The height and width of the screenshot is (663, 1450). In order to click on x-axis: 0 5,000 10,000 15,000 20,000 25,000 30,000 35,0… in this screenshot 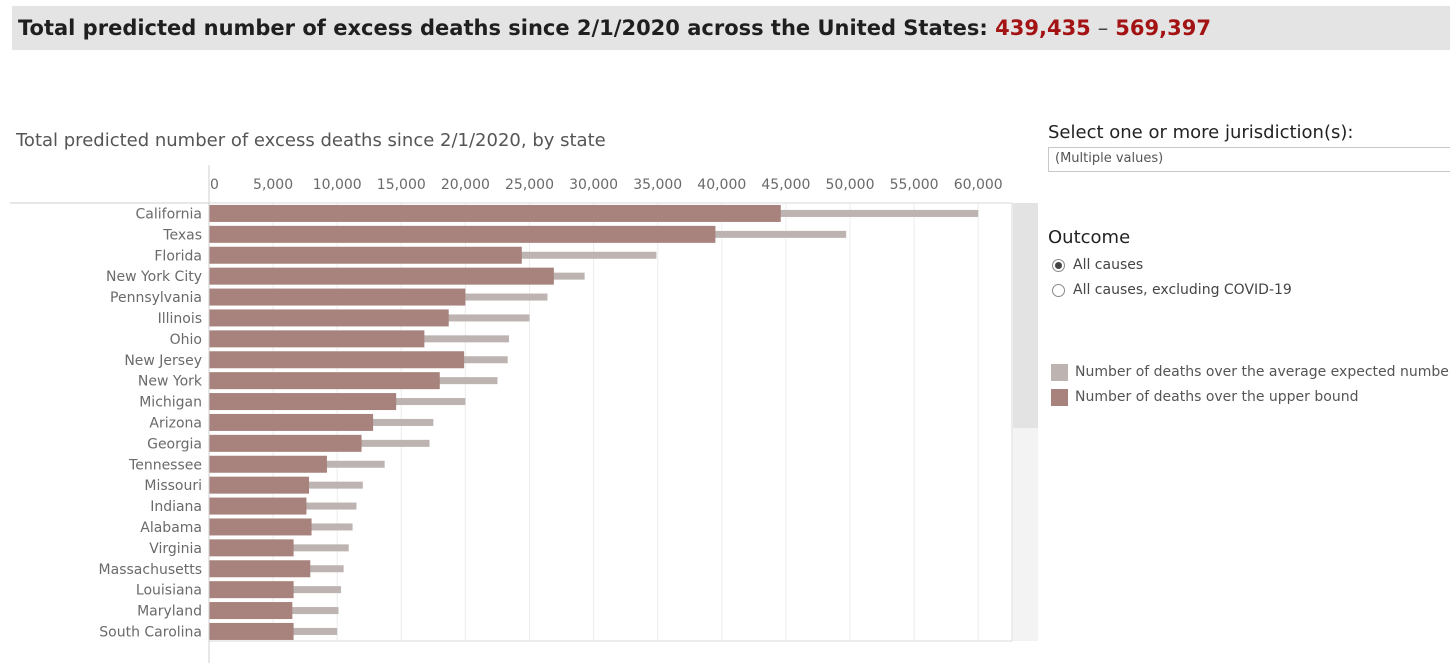, I will do `click(511, 190)`.